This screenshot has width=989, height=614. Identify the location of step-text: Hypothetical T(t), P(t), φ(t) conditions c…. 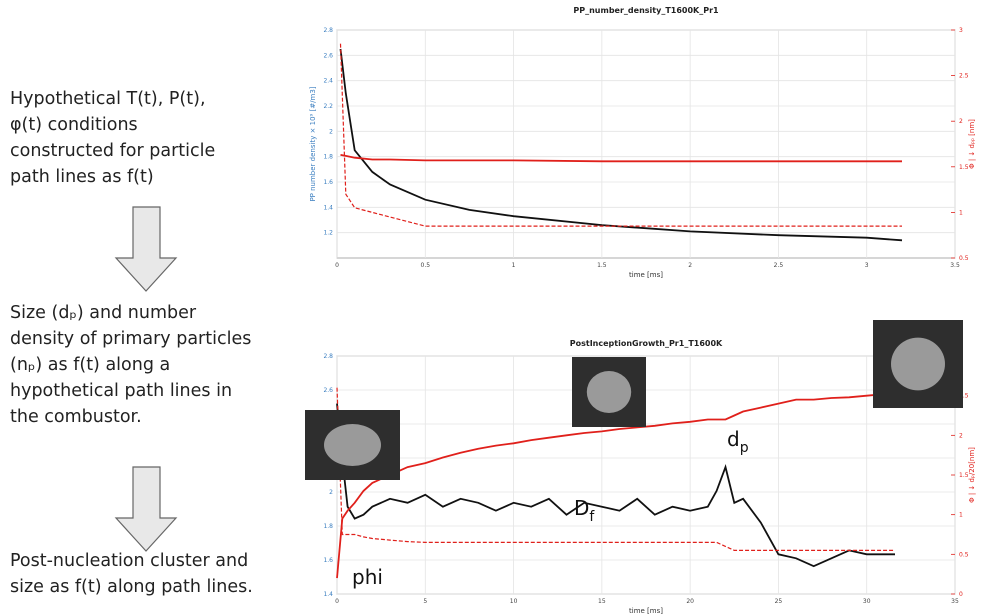
(112, 138).